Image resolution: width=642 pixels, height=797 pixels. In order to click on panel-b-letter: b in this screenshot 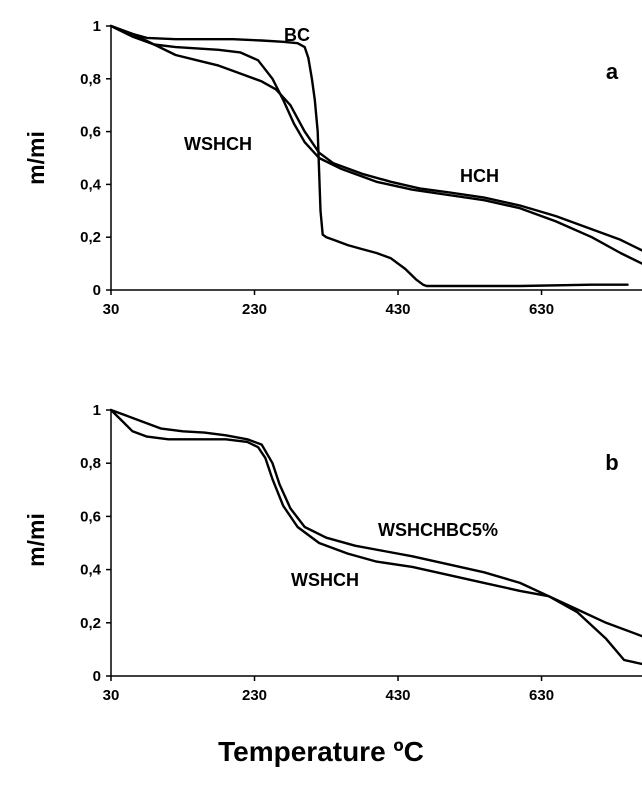, I will do `click(611, 462)`.